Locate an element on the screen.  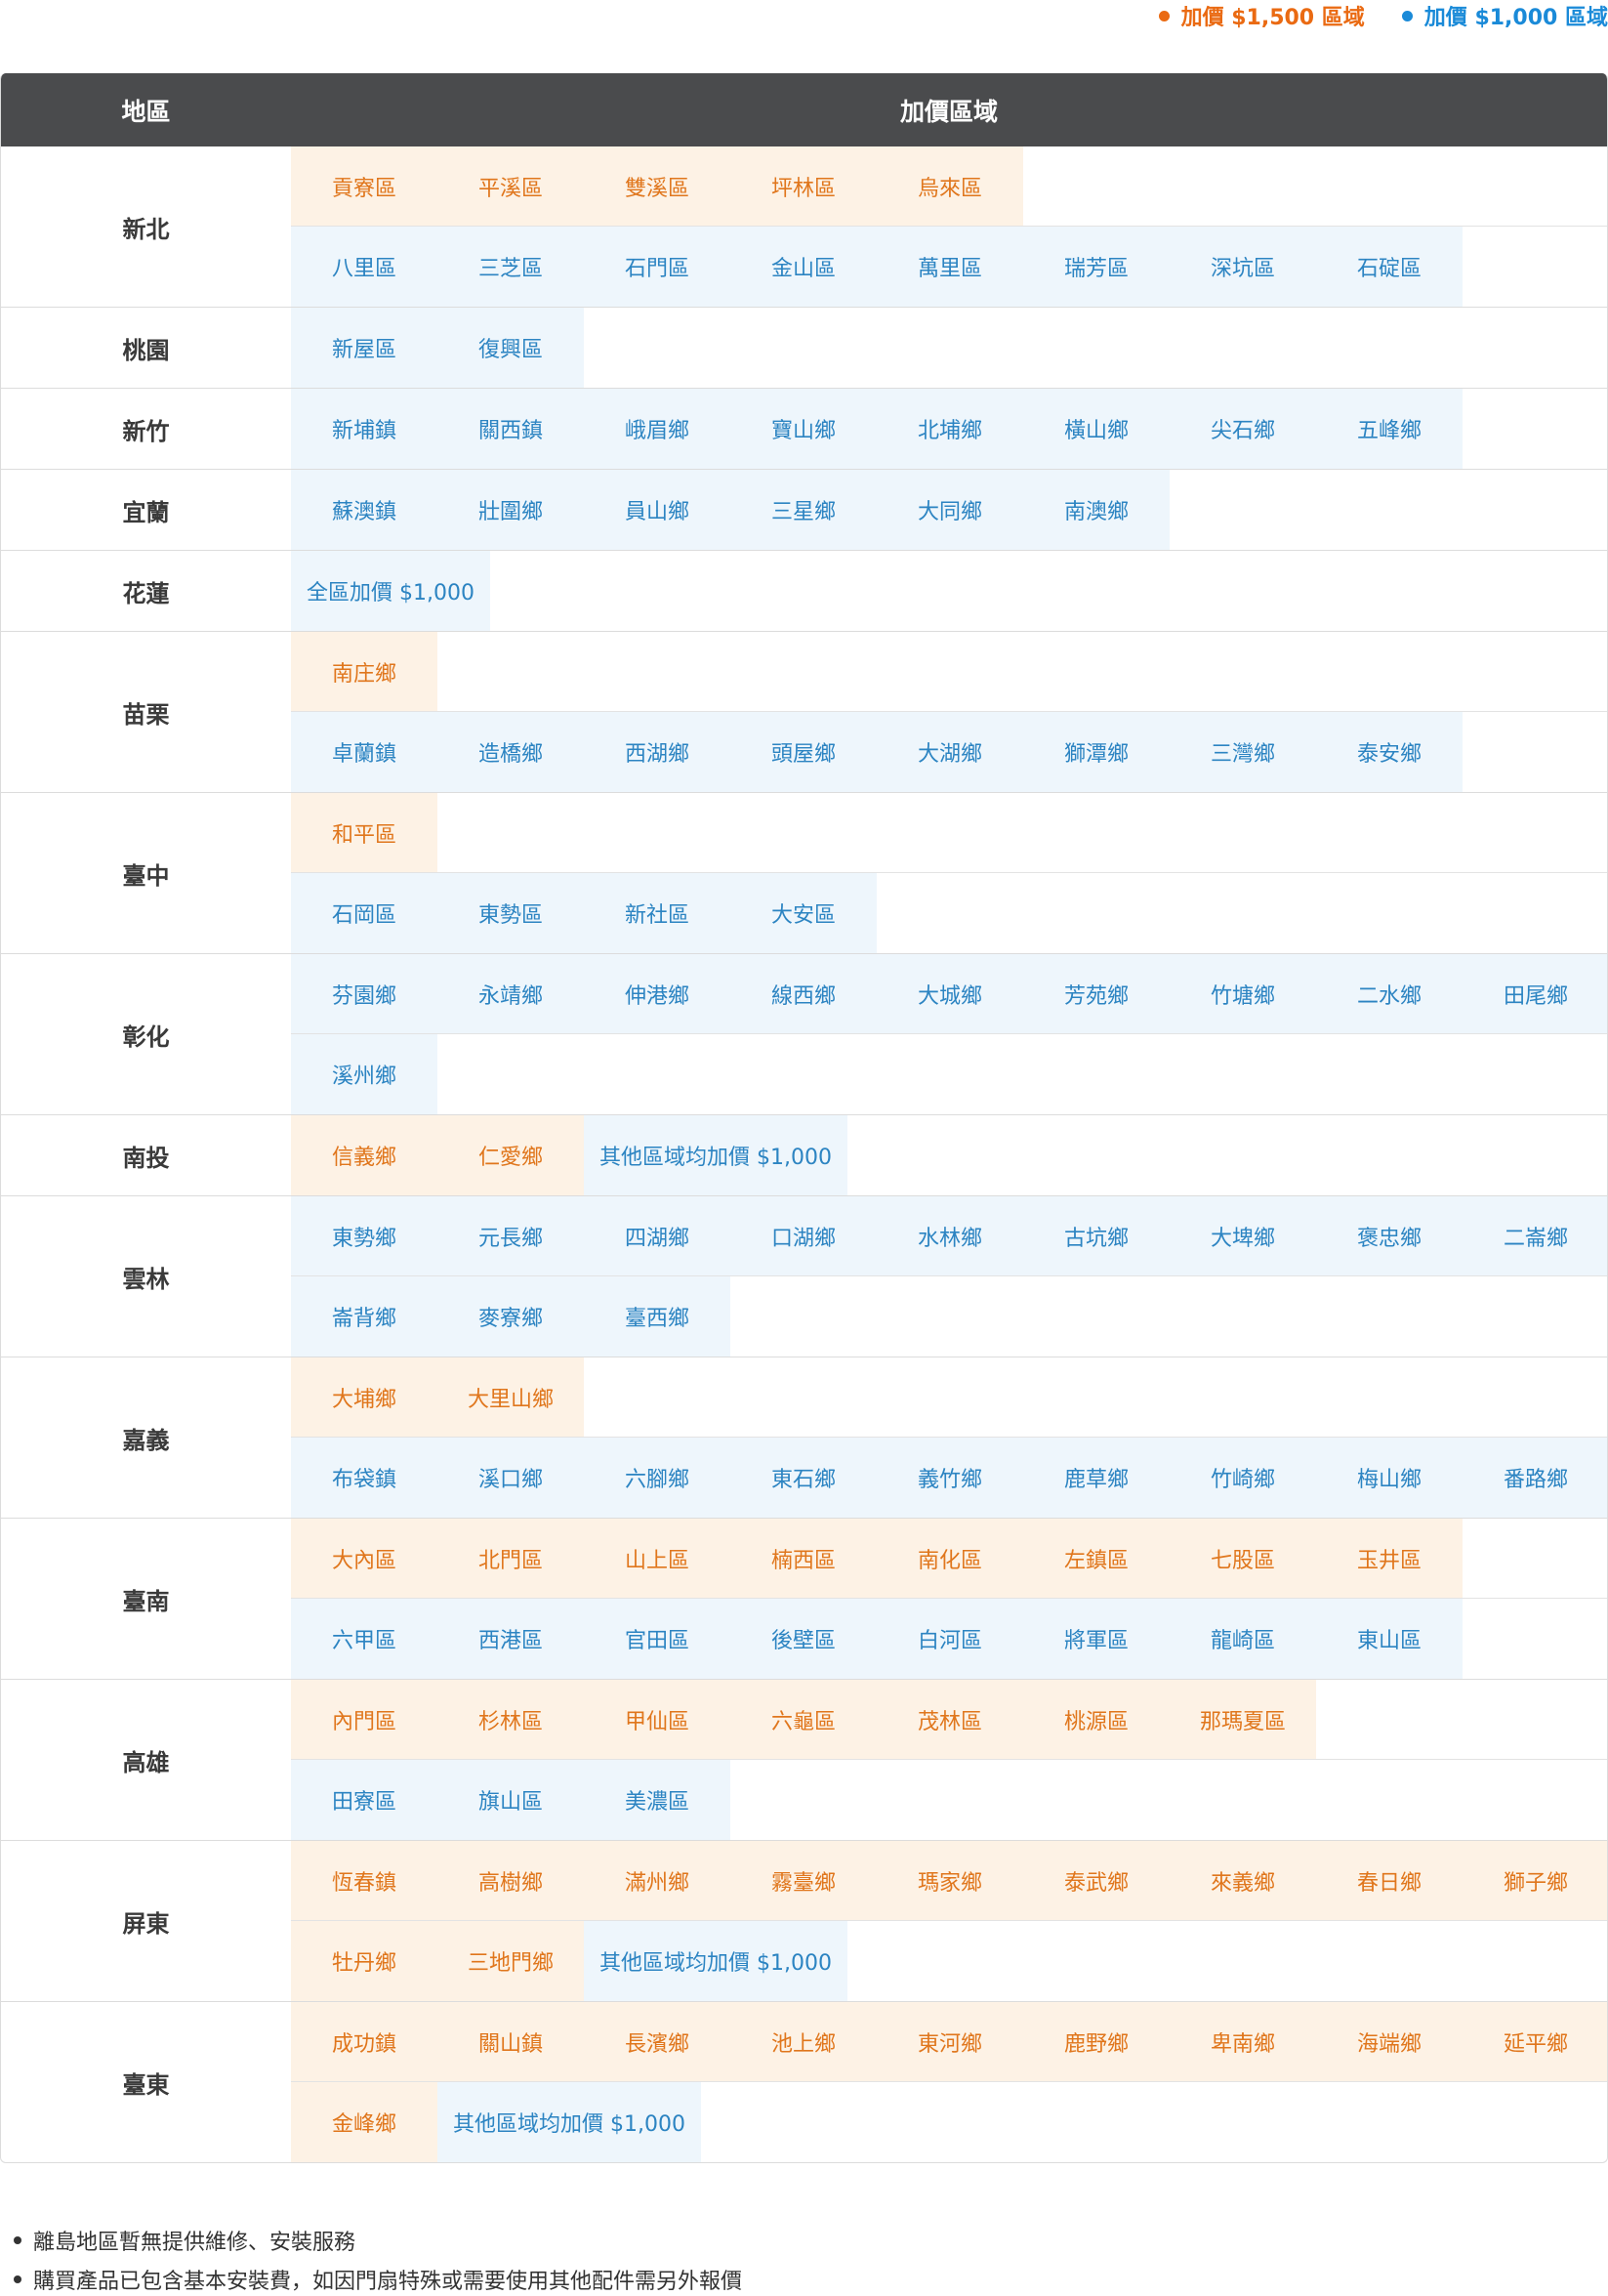
zone-cell-1000: 三芝區 is located at coordinates (510, 267).